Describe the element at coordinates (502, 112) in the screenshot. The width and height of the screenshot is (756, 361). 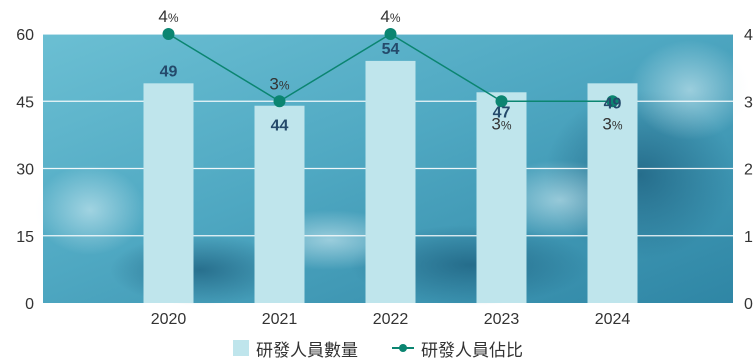
I see `bar-value-label: 47` at that location.